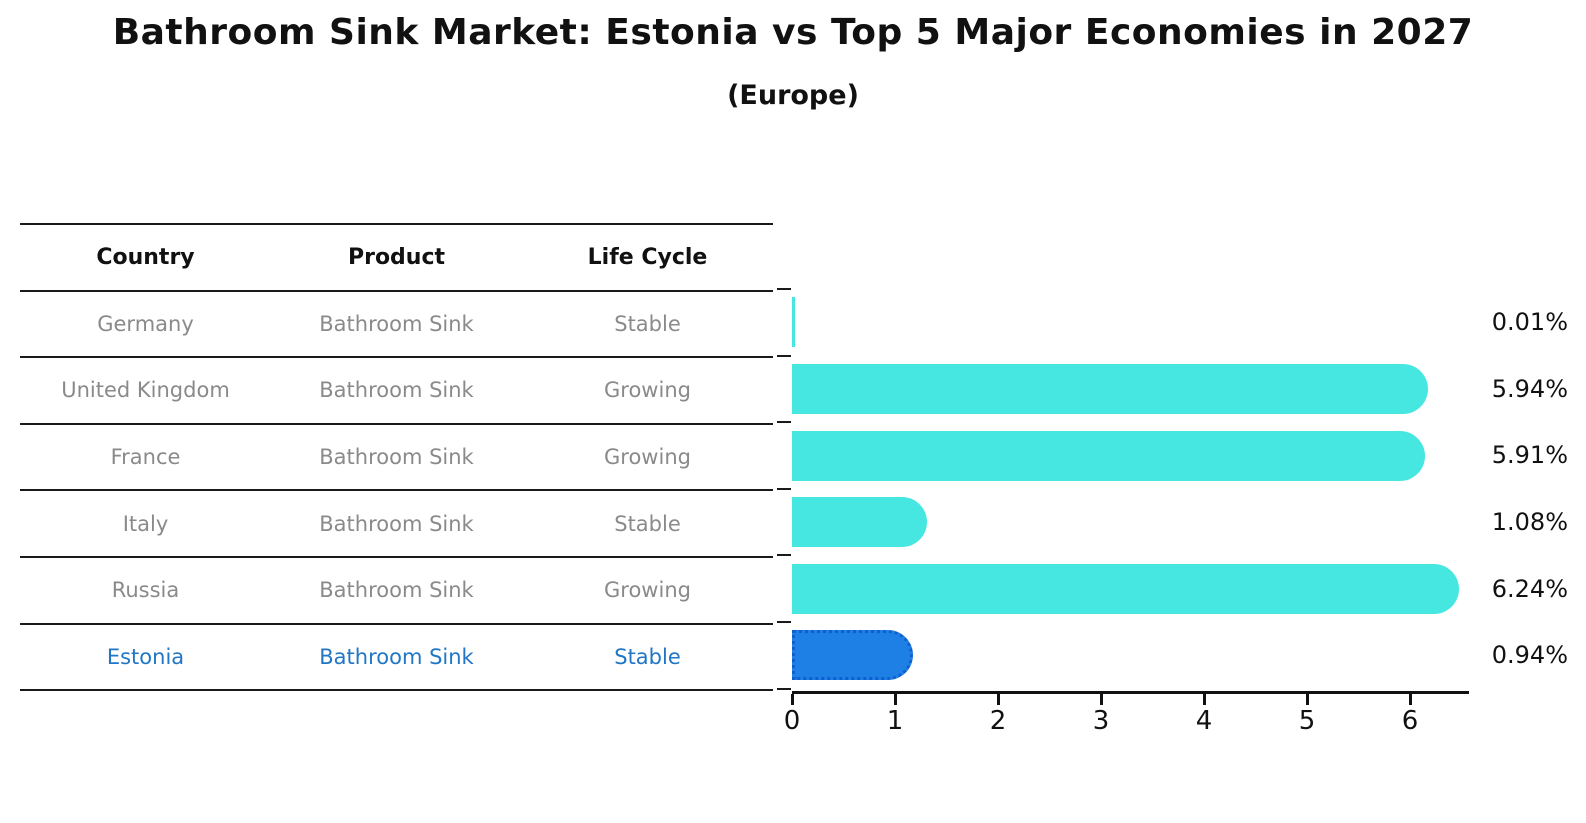 This screenshot has height=823, width=1586. I want to click on table-row: Estonia Bathroom Sink Stable, so click(396, 658).